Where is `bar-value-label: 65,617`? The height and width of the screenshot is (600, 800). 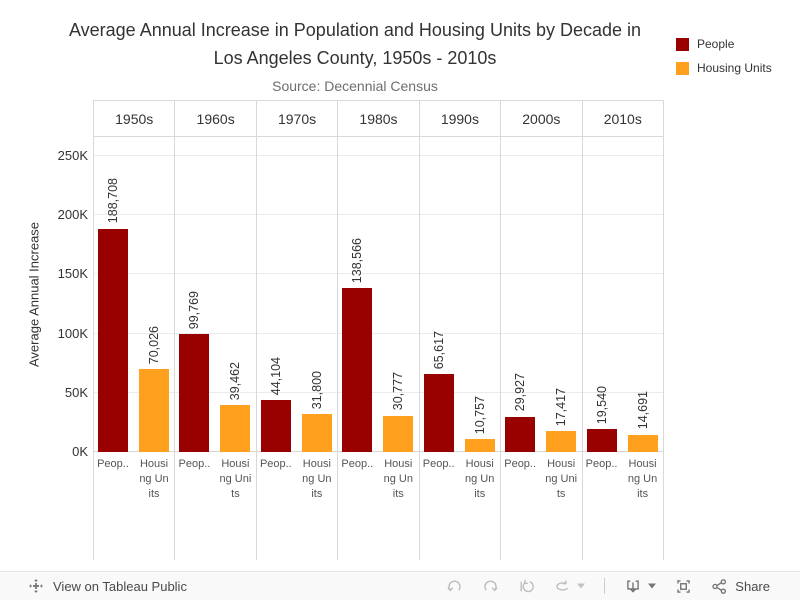 bar-value-label: 65,617 is located at coordinates (438, 350).